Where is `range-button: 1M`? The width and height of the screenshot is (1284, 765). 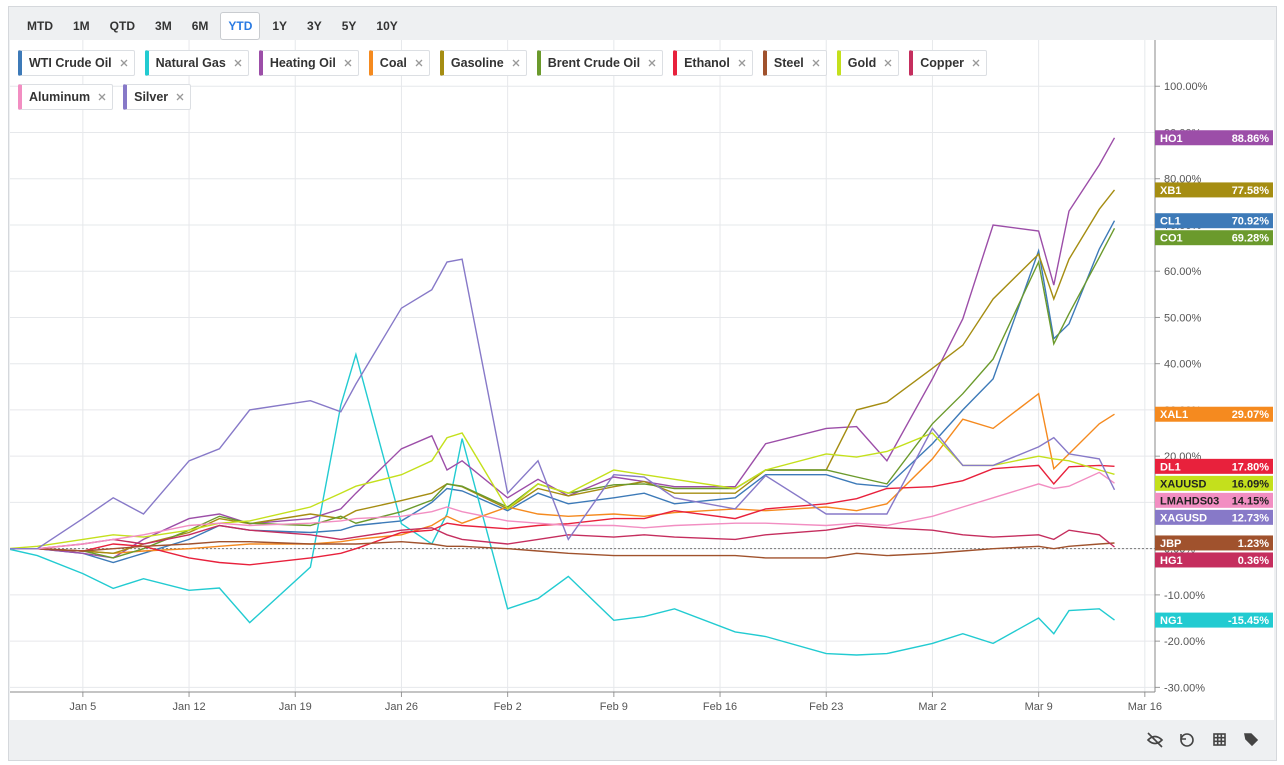
range-button: 1M is located at coordinates (81, 26).